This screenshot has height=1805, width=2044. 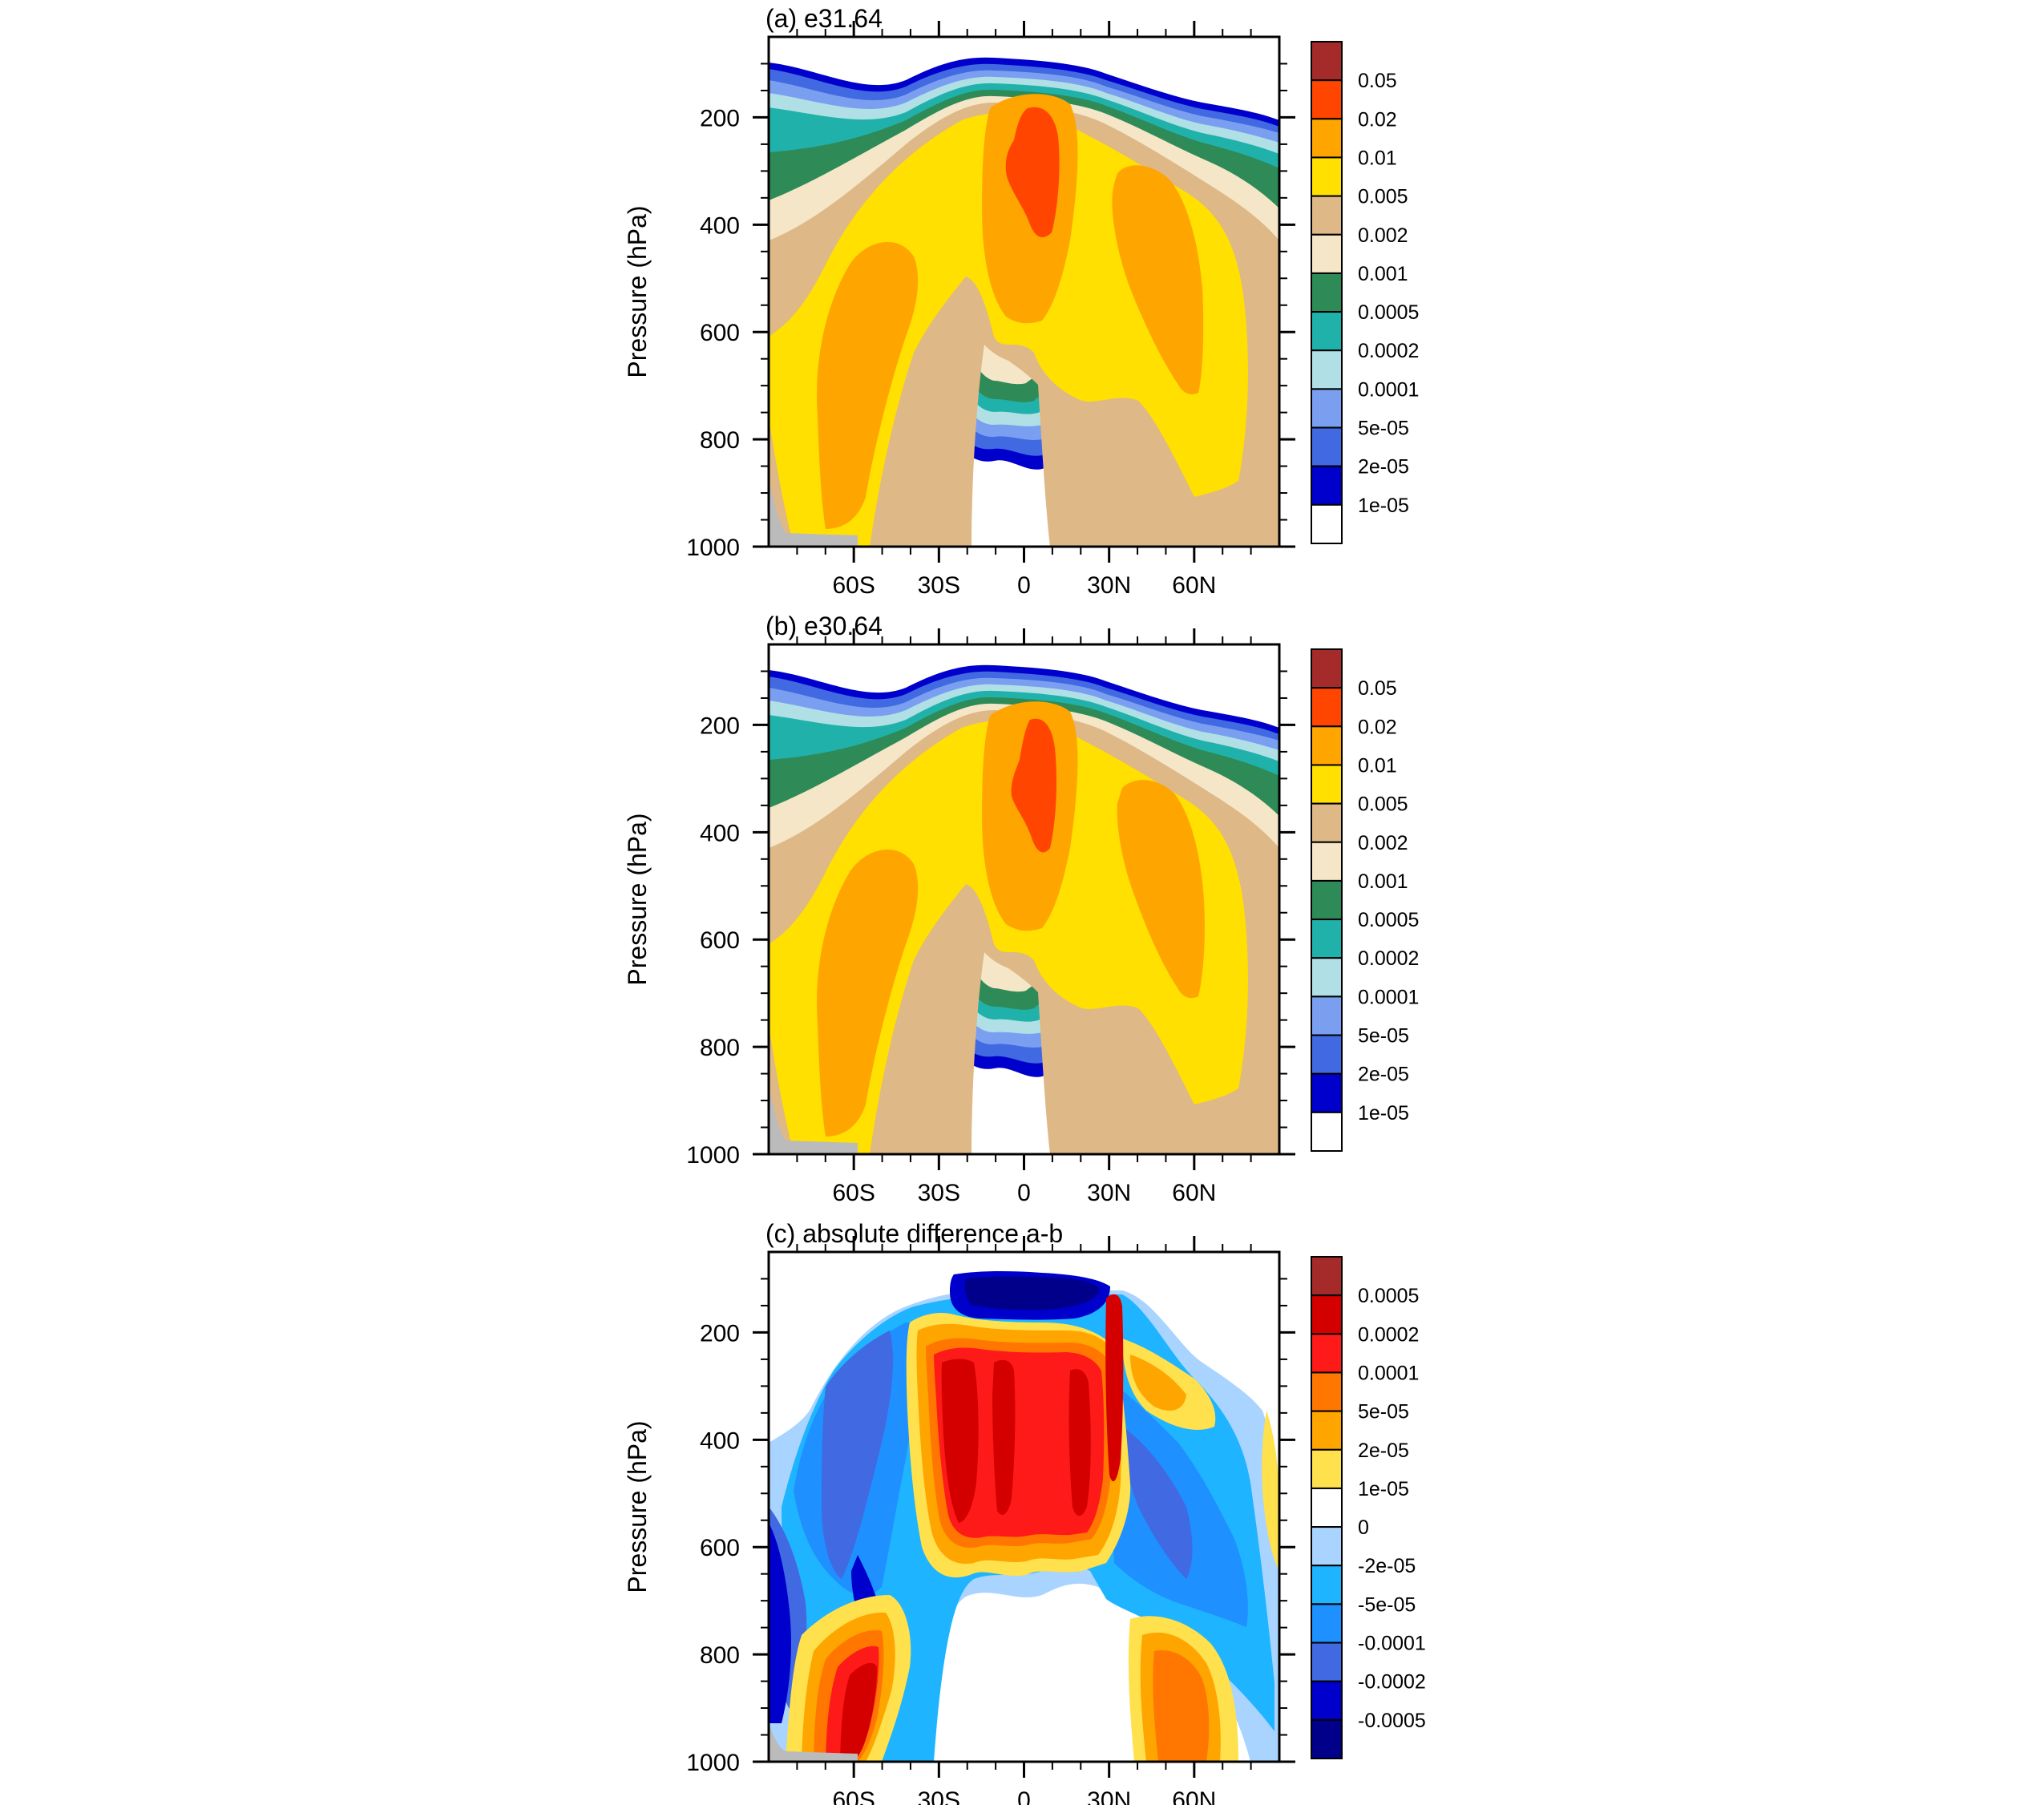 I want to click on panel-c-xaxis: 60S 30S 0 30N 60N, so click(x=1024, y=1520).